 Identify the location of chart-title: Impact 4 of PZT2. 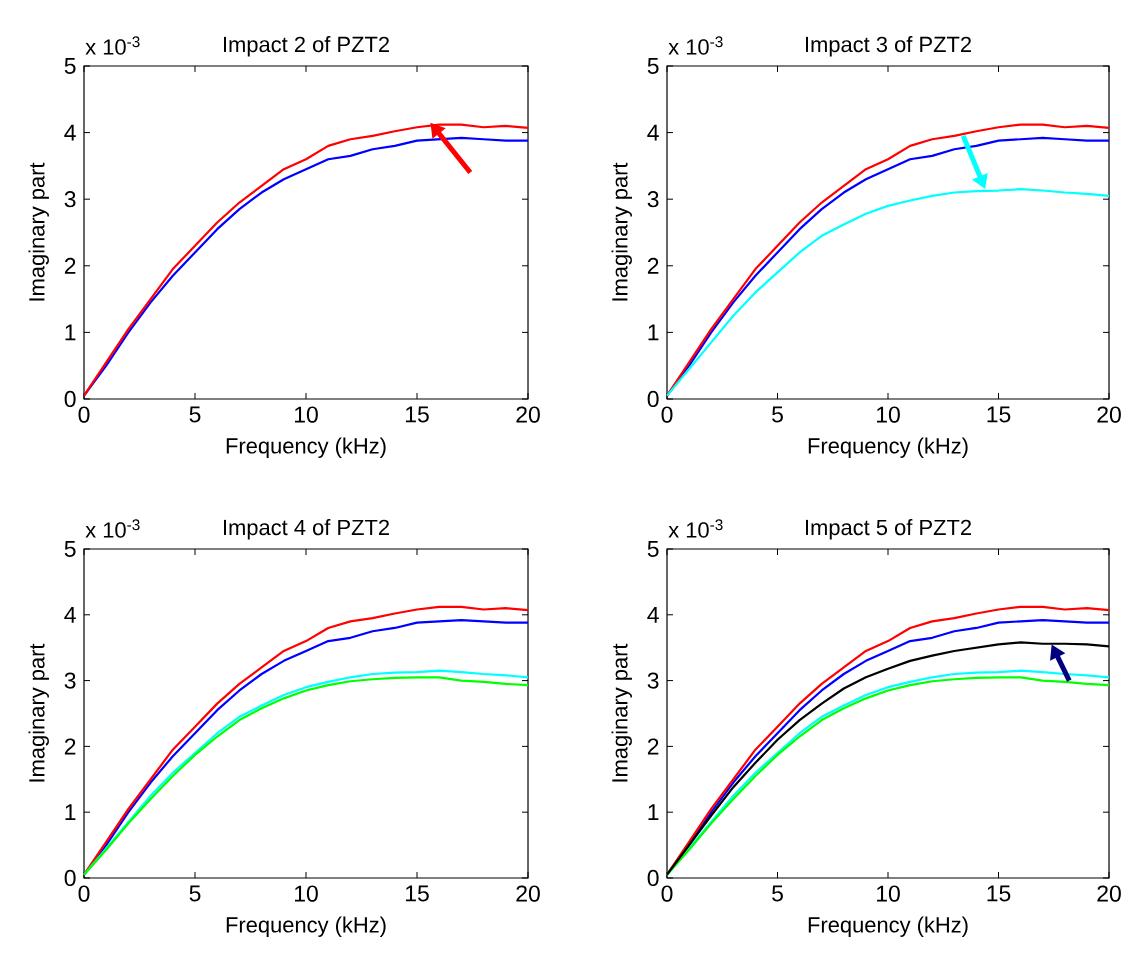
(306, 529).